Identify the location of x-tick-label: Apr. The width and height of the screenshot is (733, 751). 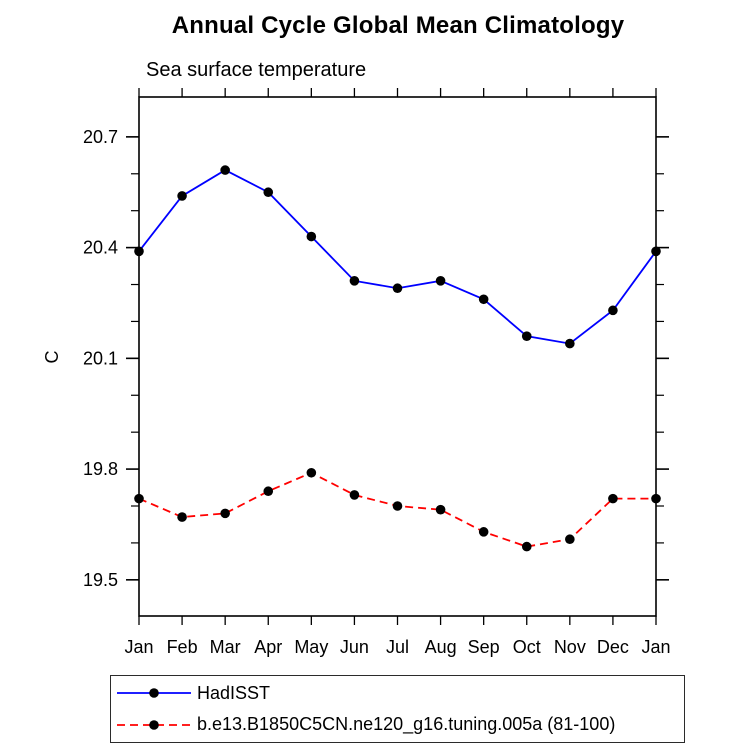
(268, 647).